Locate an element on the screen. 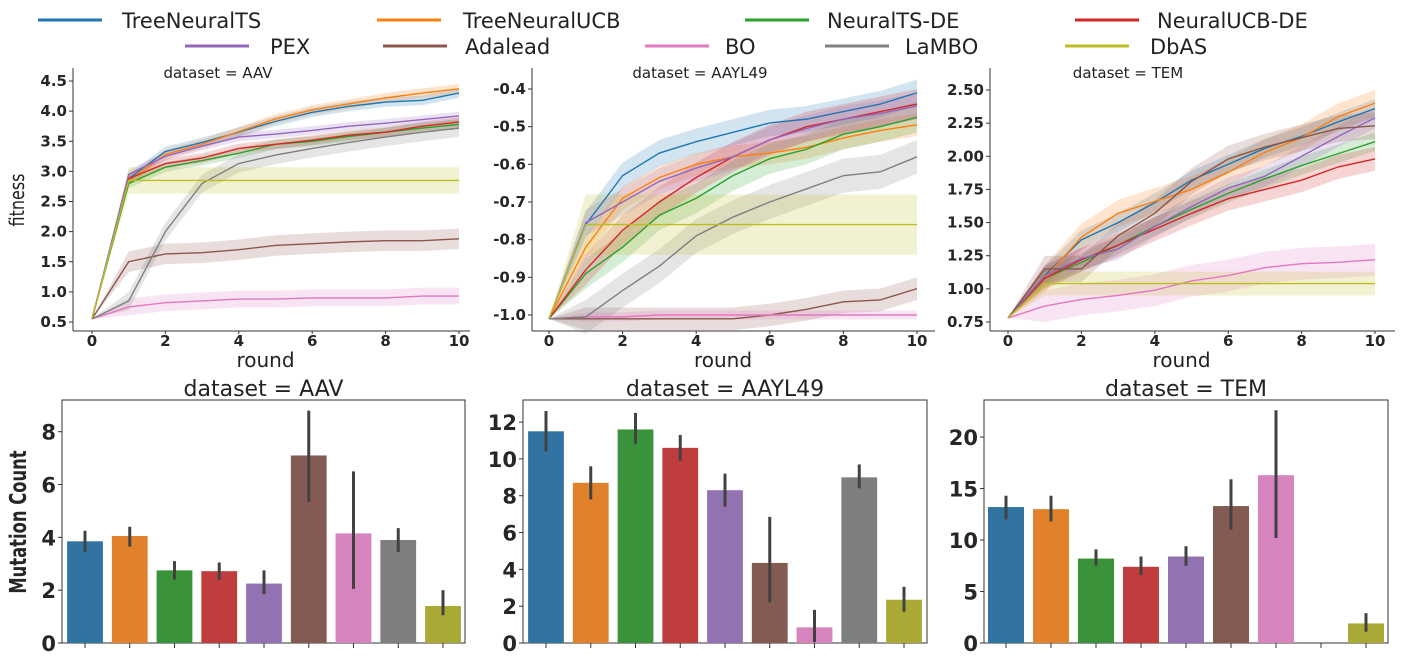 The height and width of the screenshot is (665, 1404). legend-label: NeuralTS-DE is located at coordinates (893, 21).